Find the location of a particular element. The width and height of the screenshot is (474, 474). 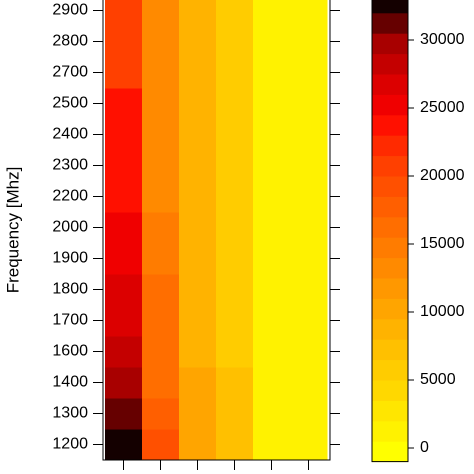

colorbar-tick-label: 20000 is located at coordinates (442, 175).